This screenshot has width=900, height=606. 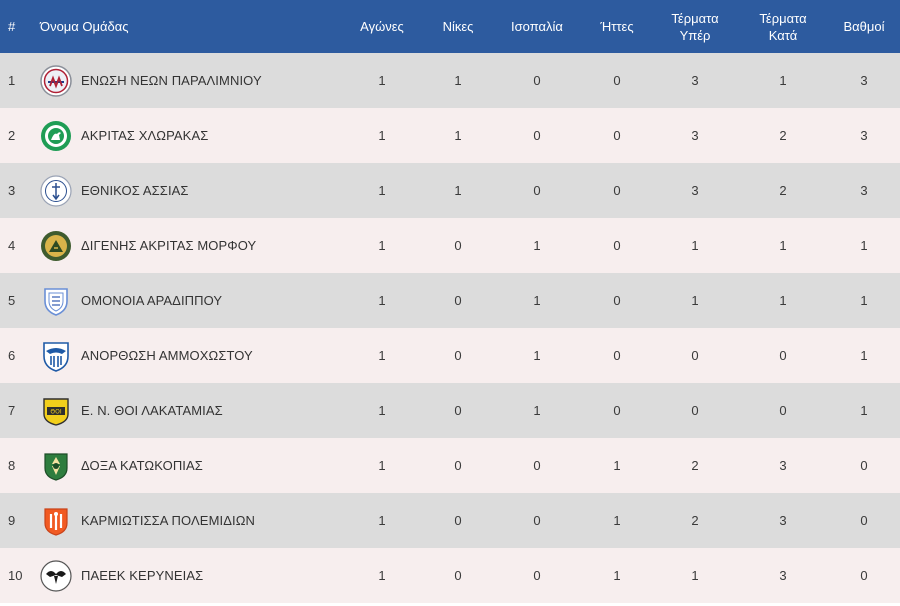 I want to click on header-position: #, so click(x=12, y=26).